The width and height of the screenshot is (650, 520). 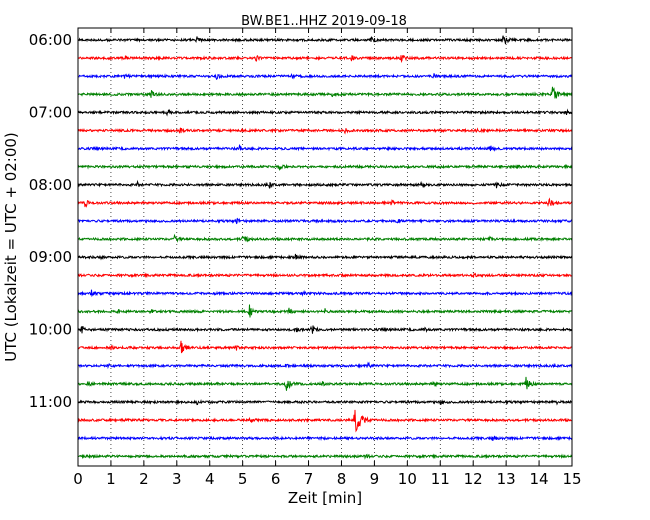 I want to click on y-tick-label: 10:00, so click(x=50, y=330).